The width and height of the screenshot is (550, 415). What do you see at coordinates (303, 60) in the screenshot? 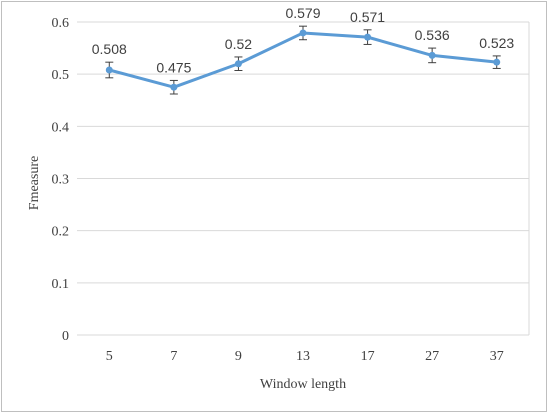
I see `series-layer` at bounding box center [303, 60].